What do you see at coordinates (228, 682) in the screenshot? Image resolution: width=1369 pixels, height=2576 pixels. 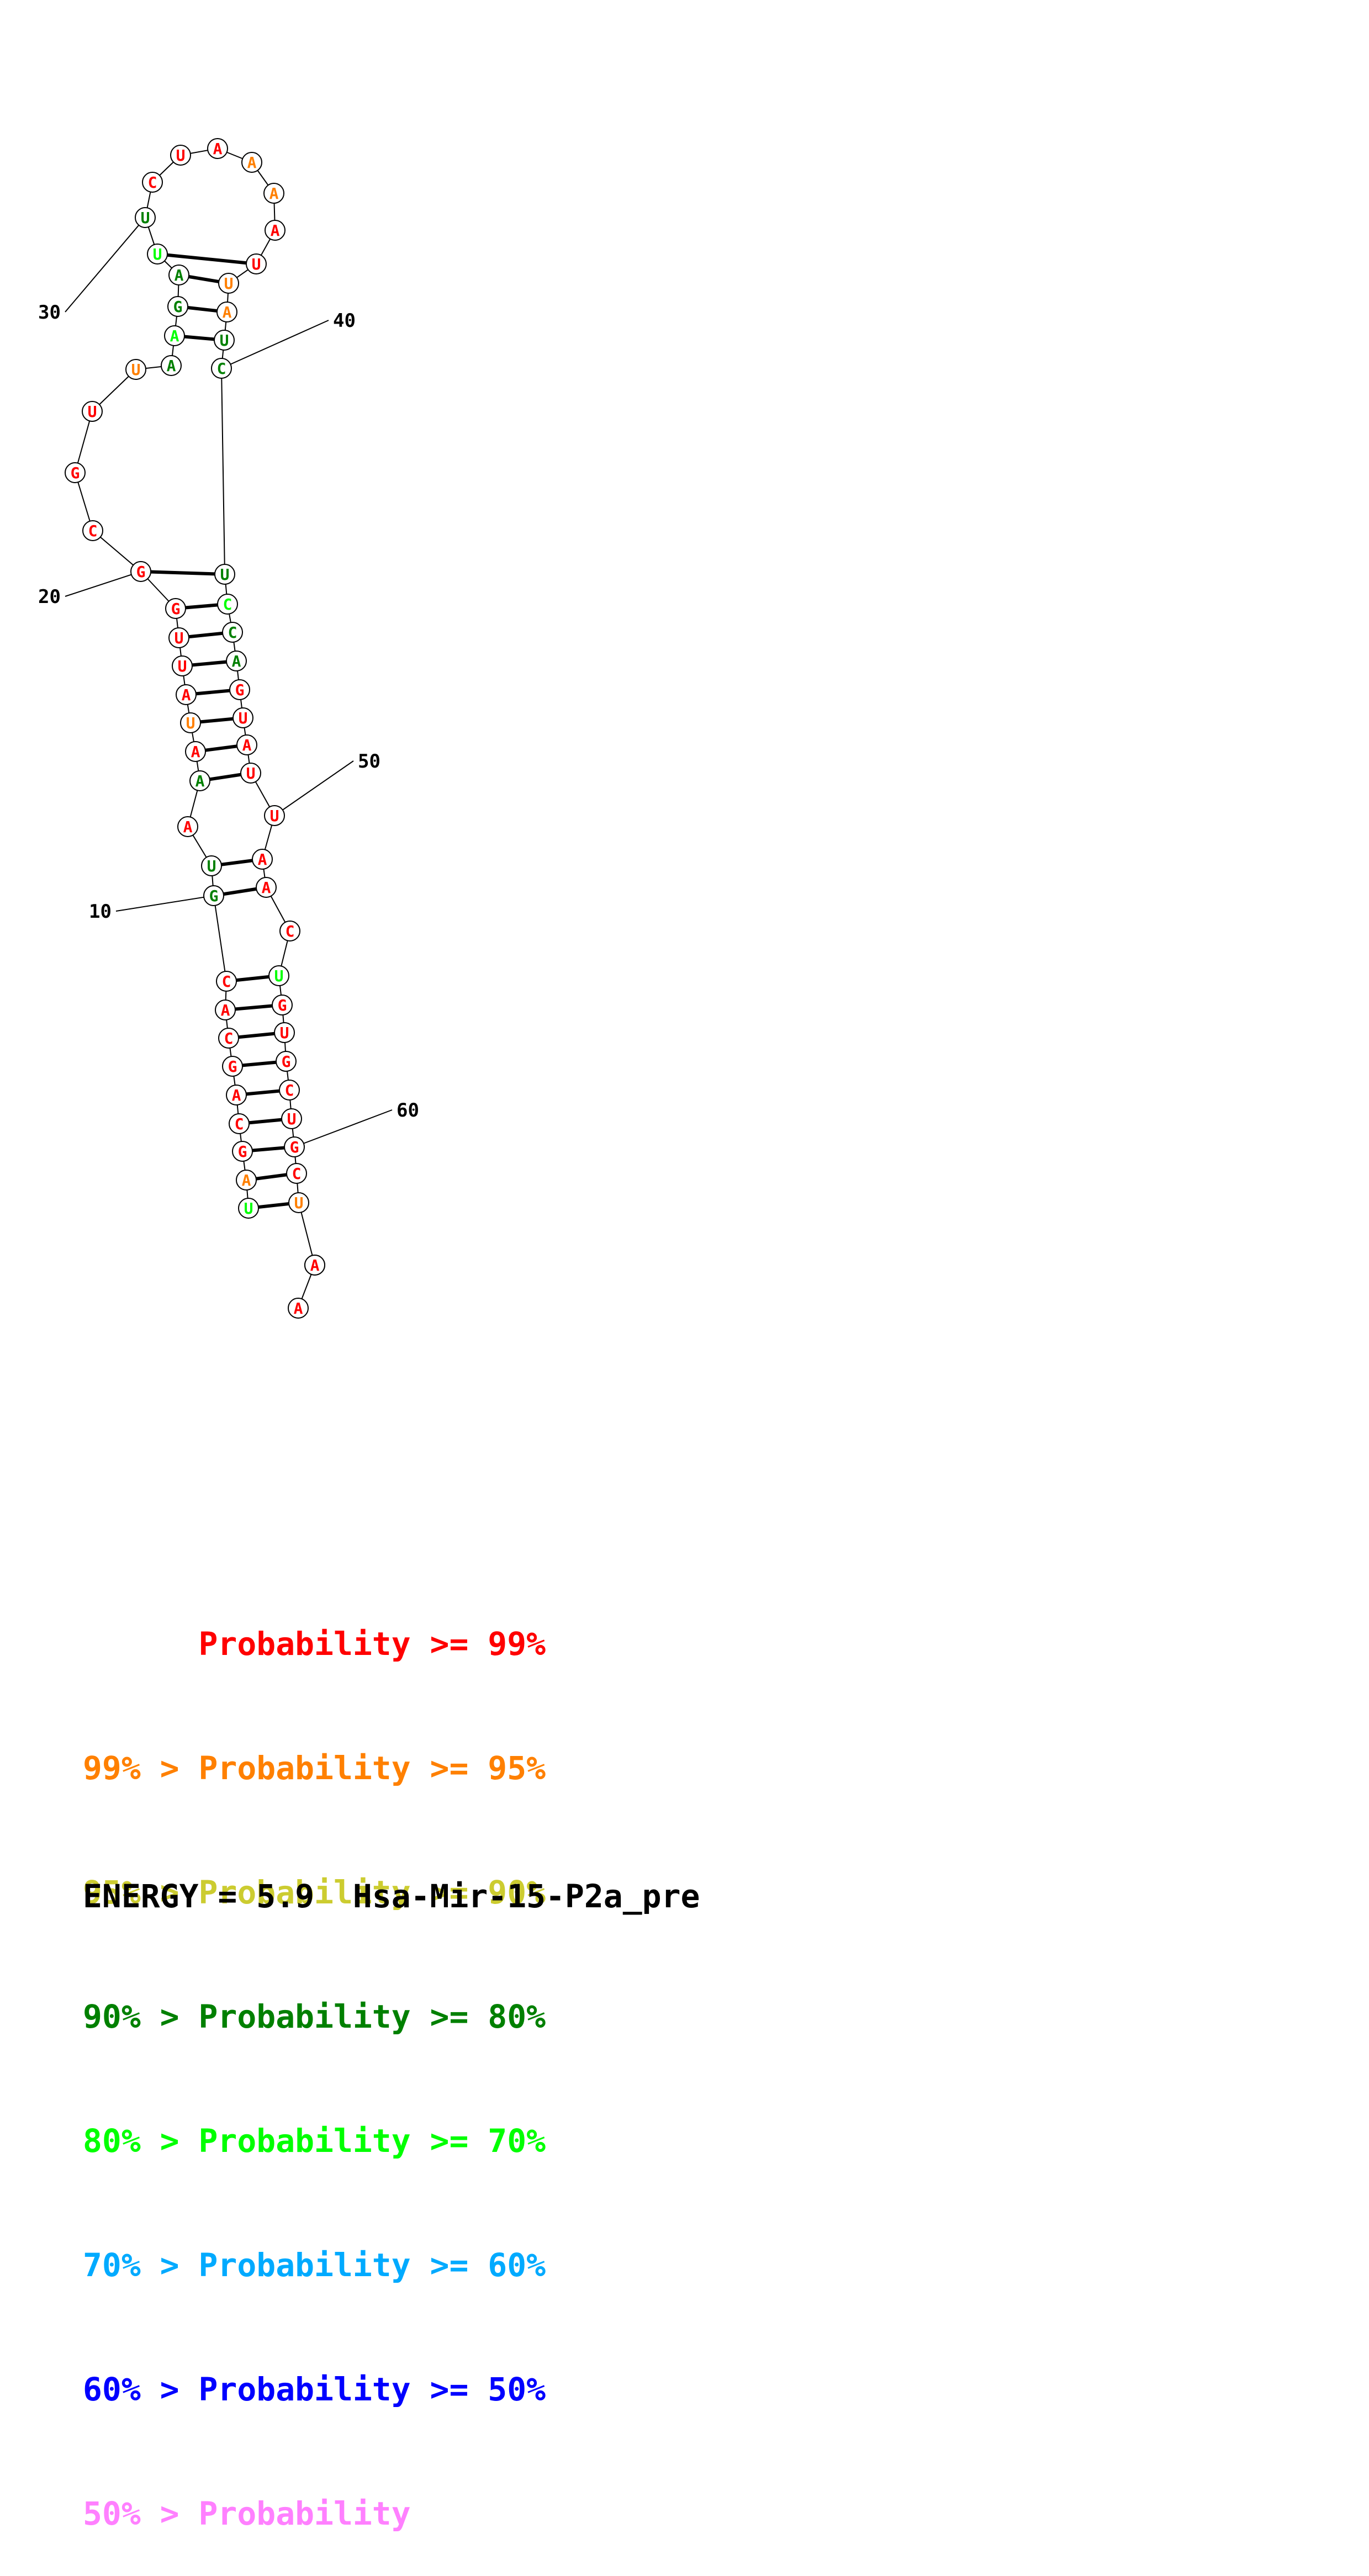 I see `numbering-ticks: 10 20 30 40 50 60` at bounding box center [228, 682].